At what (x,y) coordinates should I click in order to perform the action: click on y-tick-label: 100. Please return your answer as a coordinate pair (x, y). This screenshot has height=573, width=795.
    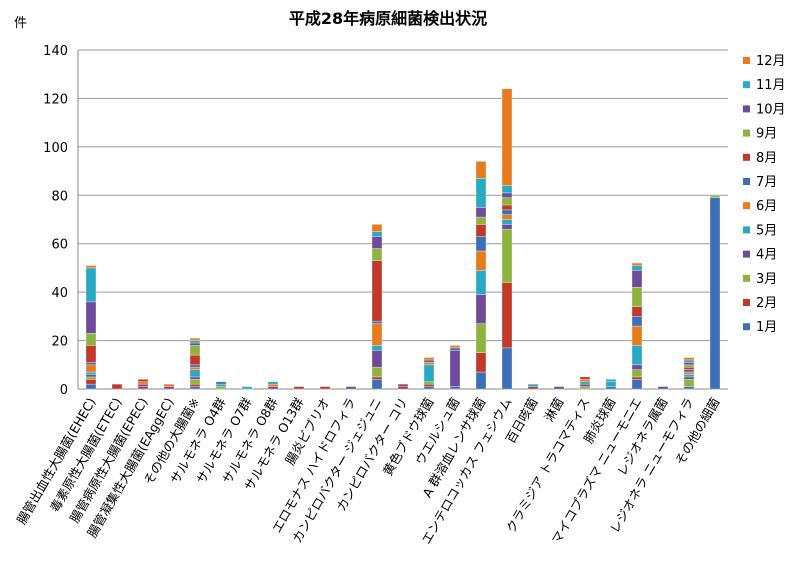
    Looking at the image, I should click on (55, 148).